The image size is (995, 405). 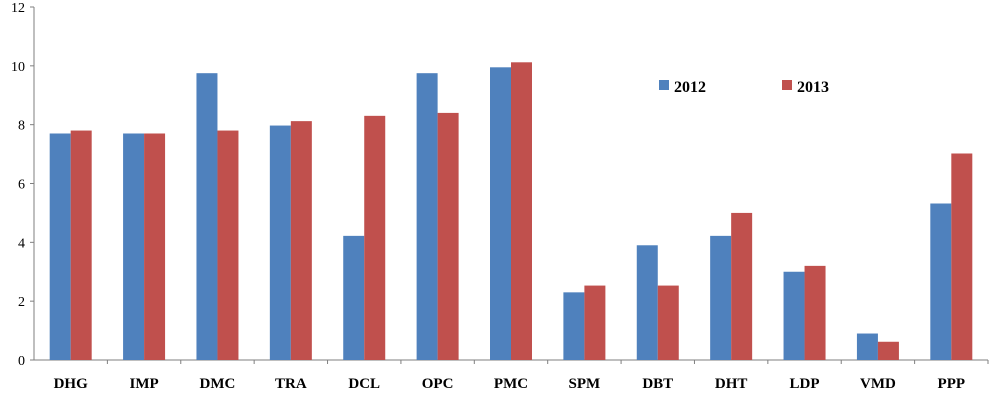 I want to click on y-tick-label: 6, so click(x=21, y=185).